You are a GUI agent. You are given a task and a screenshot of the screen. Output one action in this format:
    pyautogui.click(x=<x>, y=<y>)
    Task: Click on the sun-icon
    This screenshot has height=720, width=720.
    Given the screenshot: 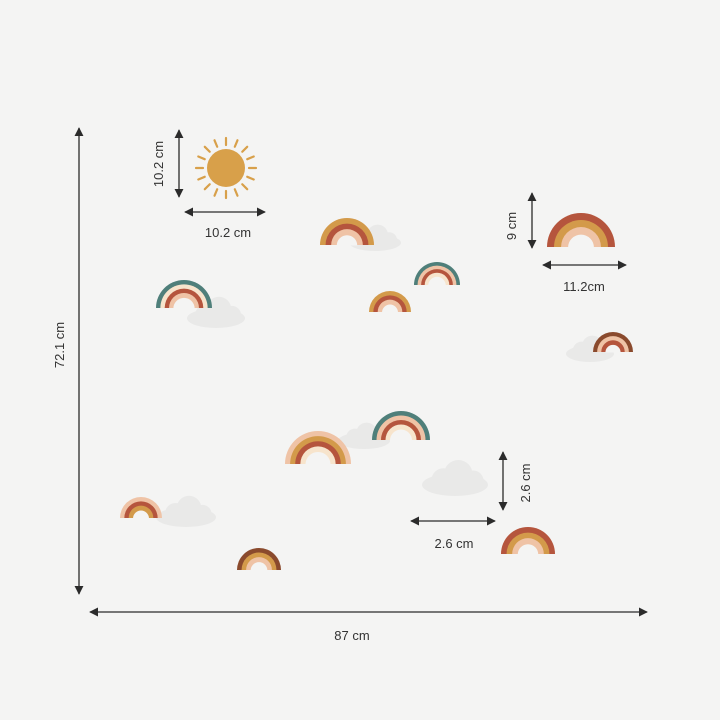 What is the action you would take?
    pyautogui.click(x=226, y=168)
    